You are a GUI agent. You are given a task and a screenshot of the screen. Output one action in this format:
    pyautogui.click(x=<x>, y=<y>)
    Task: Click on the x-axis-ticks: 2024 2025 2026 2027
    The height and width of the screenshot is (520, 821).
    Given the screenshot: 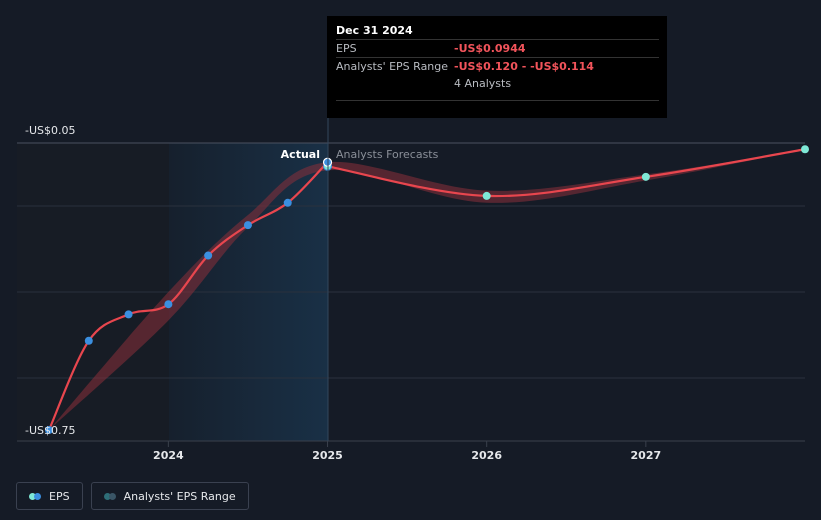 What is the action you would take?
    pyautogui.click(x=407, y=451)
    